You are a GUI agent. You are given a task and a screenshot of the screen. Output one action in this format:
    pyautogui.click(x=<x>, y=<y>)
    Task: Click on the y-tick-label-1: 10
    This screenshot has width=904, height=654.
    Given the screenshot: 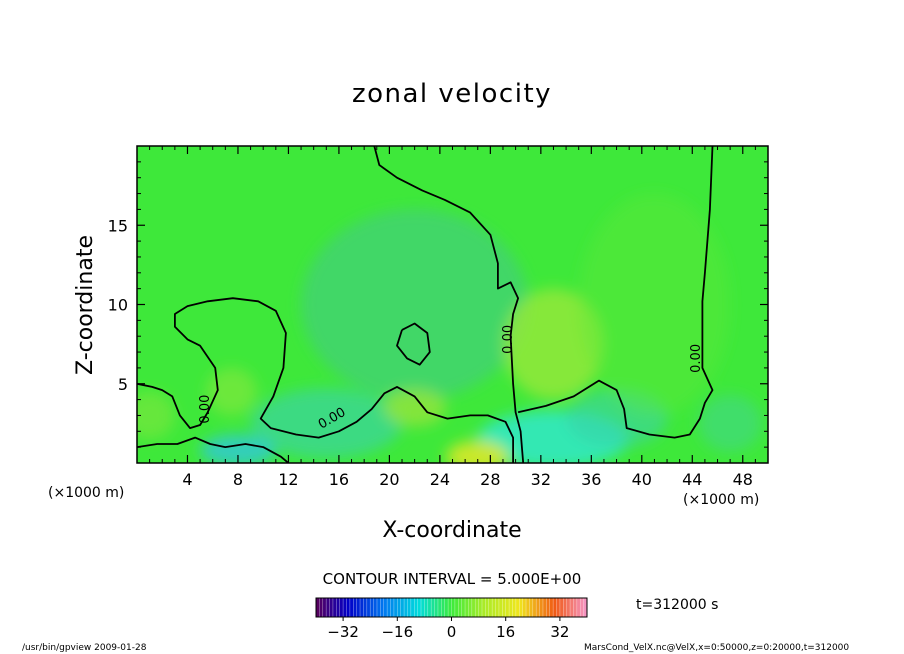 What is the action you would take?
    pyautogui.click(x=118, y=305)
    